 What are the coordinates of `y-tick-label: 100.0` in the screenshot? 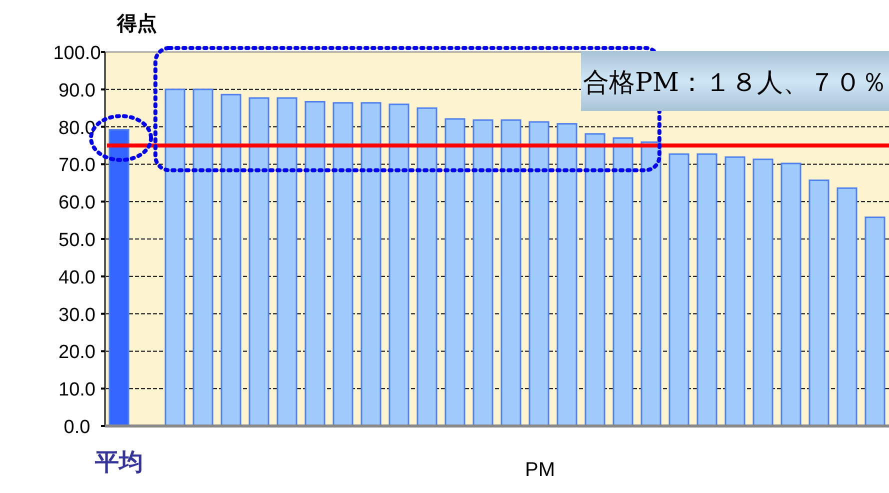 It's located at (77, 53).